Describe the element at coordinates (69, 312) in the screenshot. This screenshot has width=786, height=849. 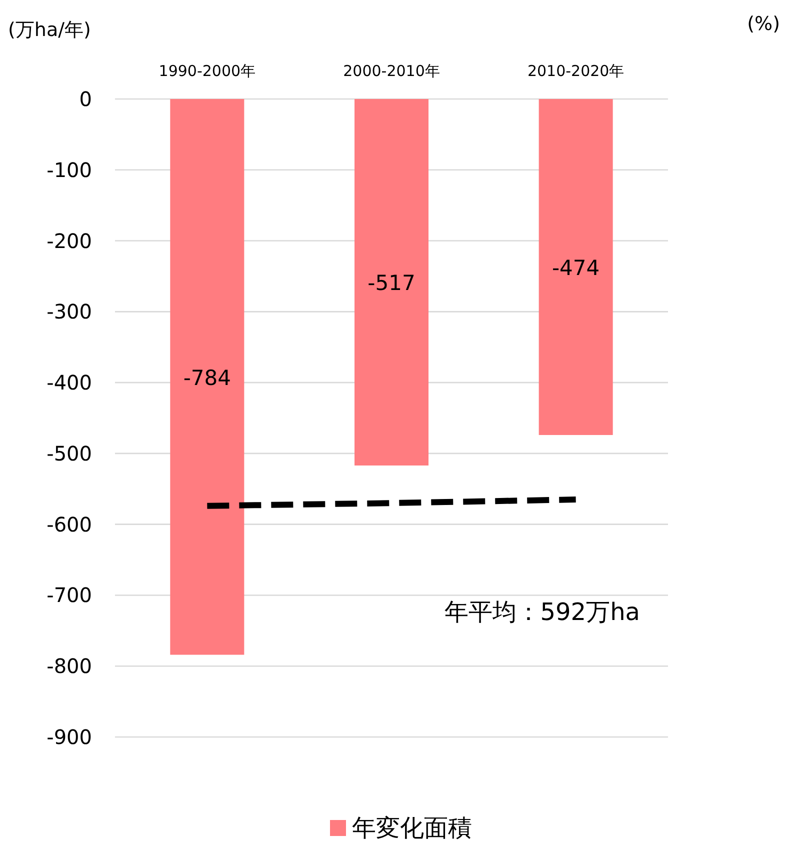
I see `ytick: -300` at that location.